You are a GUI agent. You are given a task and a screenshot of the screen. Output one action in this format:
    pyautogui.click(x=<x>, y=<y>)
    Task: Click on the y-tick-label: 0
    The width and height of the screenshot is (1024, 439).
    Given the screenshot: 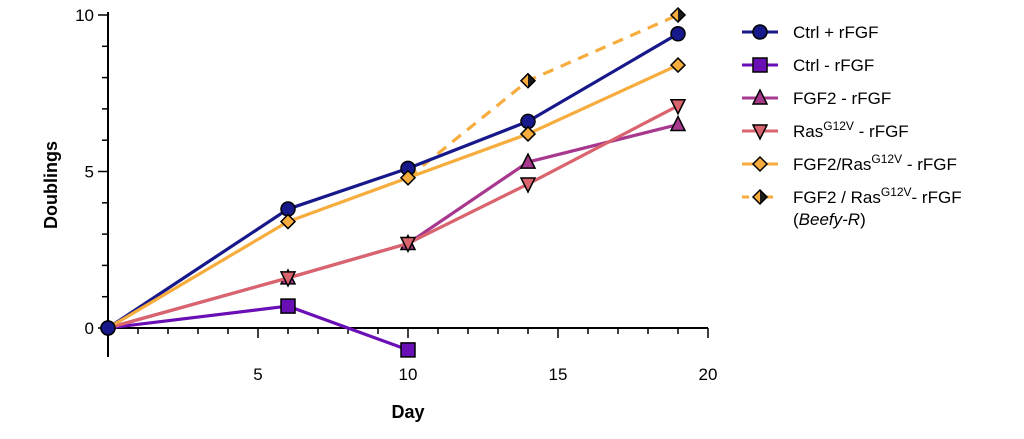 What is the action you would take?
    pyautogui.click(x=89, y=328)
    